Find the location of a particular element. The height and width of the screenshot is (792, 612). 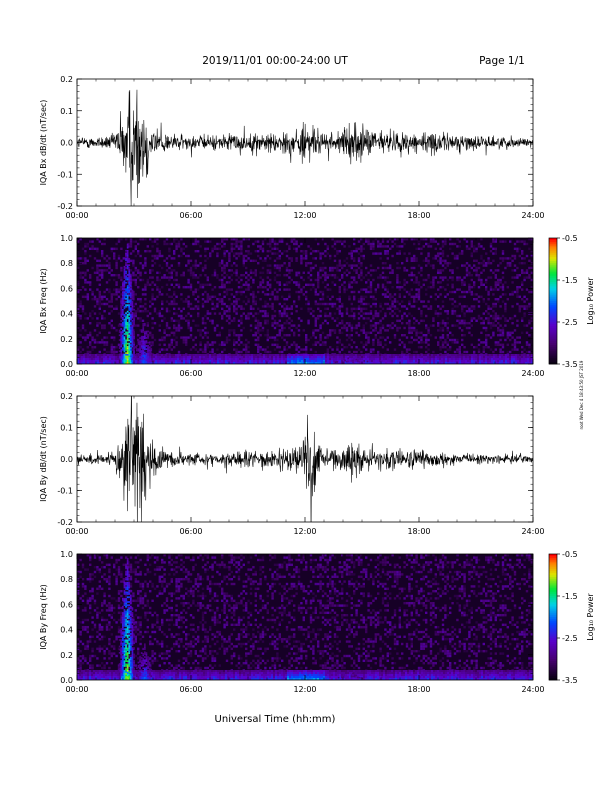

y-axis-title: IQA Bx dB/dt (nT/sec) is located at coordinates (43, 143).